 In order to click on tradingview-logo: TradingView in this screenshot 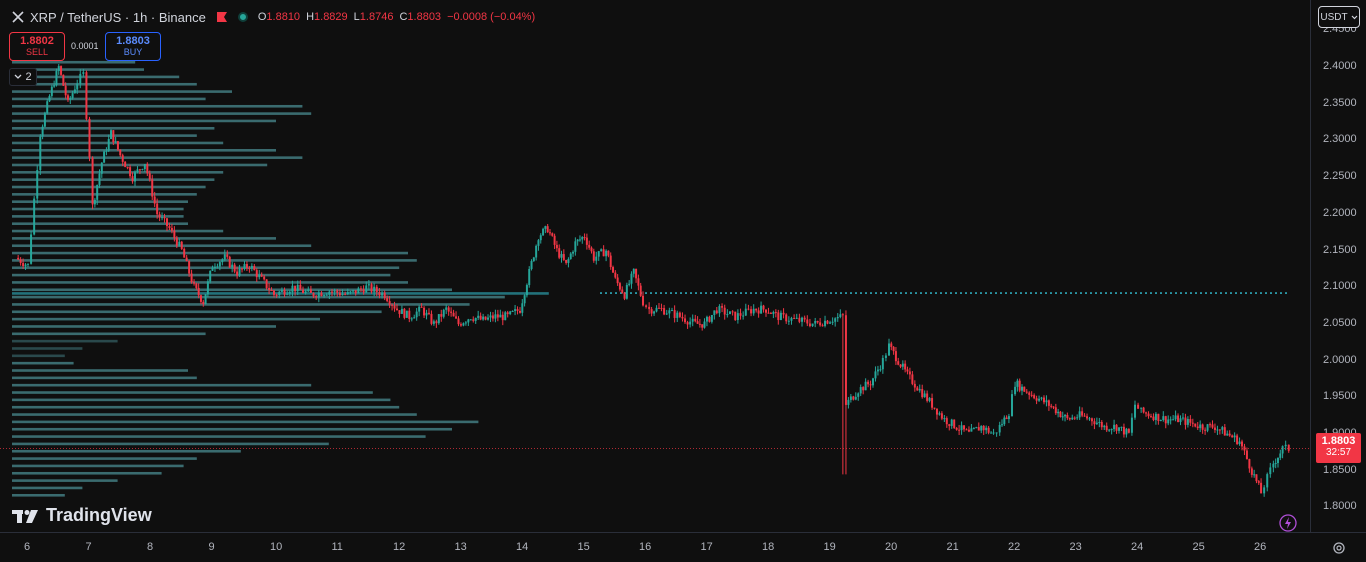, I will do `click(82, 515)`.